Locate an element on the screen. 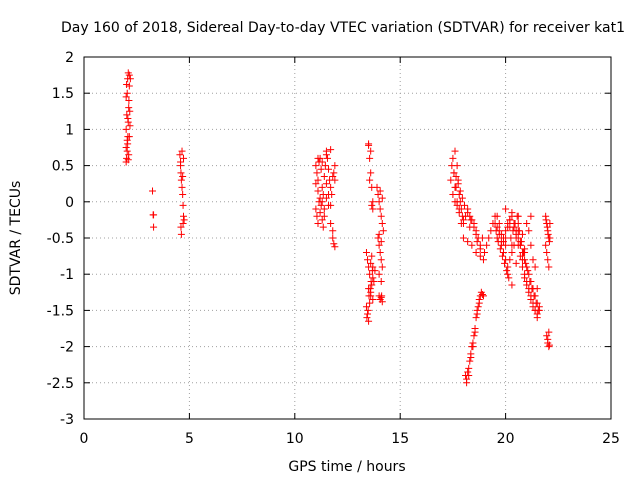 This screenshot has height=480, width=640. x-tick-label: 25 is located at coordinates (611, 439).